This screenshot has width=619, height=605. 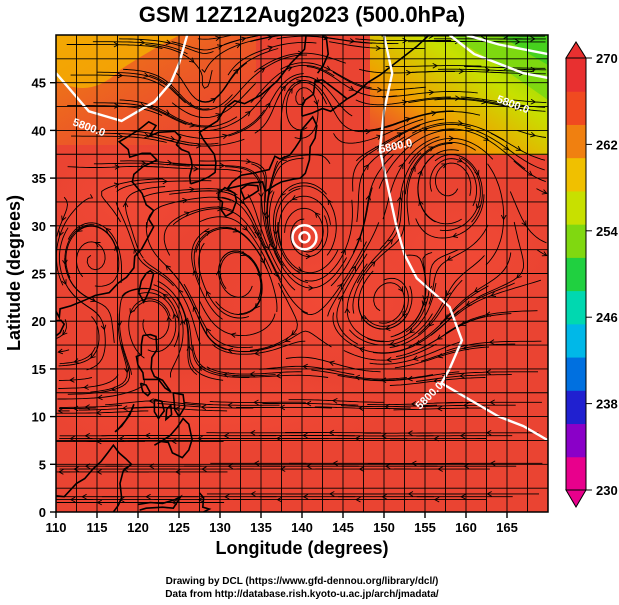 I want to click on colorbar: 270 262 254 246 238 230, so click(x=591, y=274).